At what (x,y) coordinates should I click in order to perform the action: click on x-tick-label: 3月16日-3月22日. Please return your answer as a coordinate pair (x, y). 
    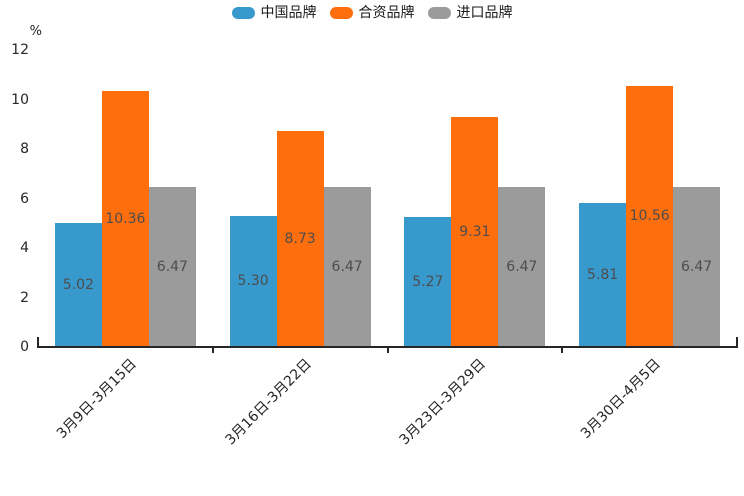
    Looking at the image, I should click on (268, 402).